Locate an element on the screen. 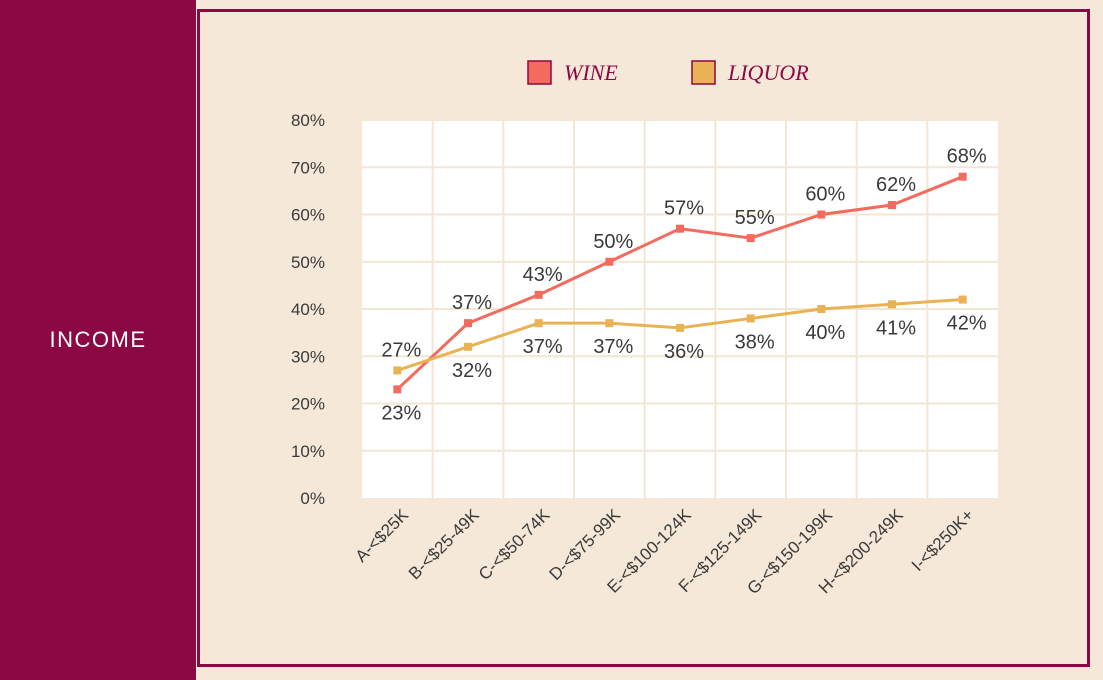  data-label-liquor: 42% is located at coordinates (967, 324).